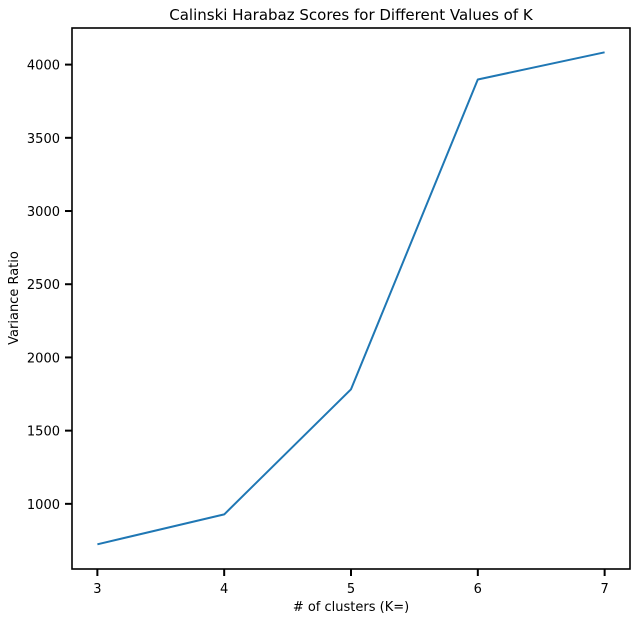 The height and width of the screenshot is (623, 644). I want to click on y-tick-label: 1000, so click(43, 505).